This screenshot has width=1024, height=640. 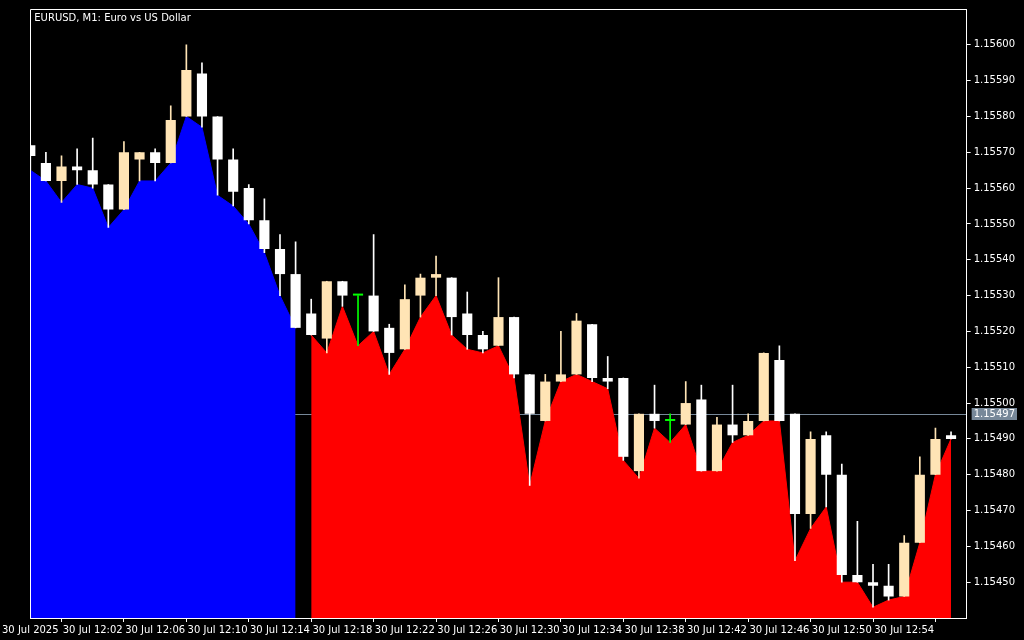 I want to click on y-tick-label: 1.15480, so click(x=994, y=474).